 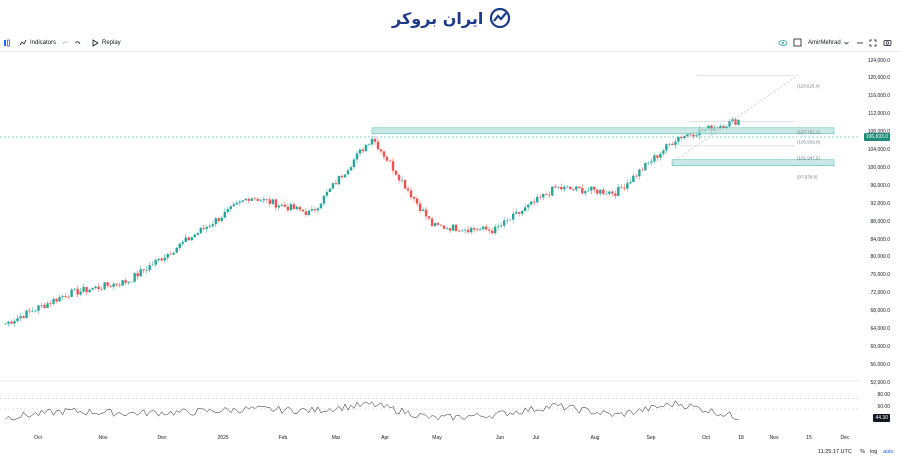 I want to click on eye-button, so click(x=783, y=42).